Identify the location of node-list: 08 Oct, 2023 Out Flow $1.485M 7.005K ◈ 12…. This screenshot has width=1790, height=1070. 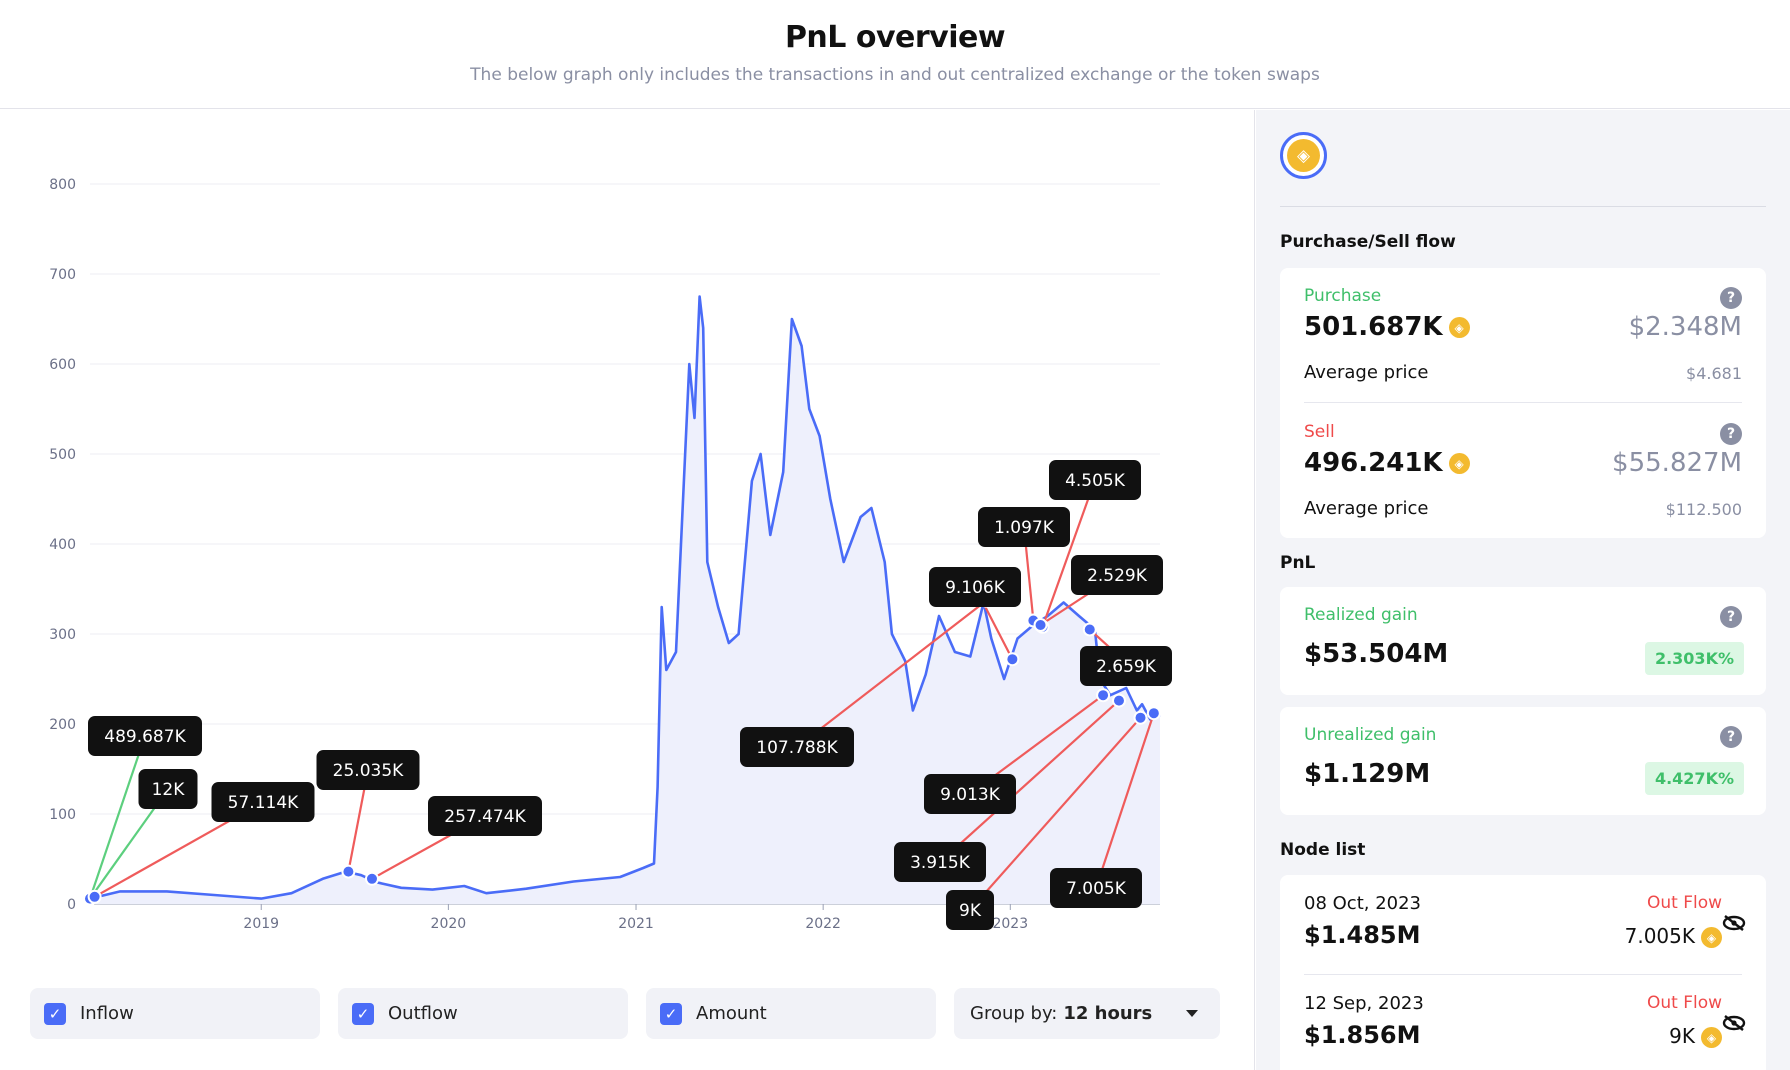
(1523, 972).